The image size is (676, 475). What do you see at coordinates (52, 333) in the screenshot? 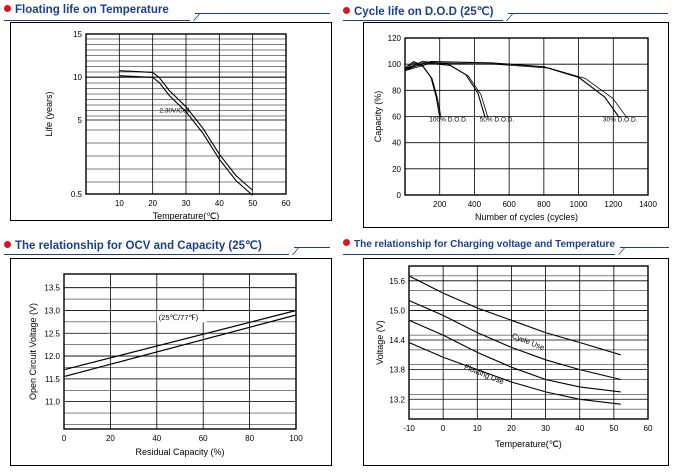
I see `y-tick-label: 12.5` at bounding box center [52, 333].